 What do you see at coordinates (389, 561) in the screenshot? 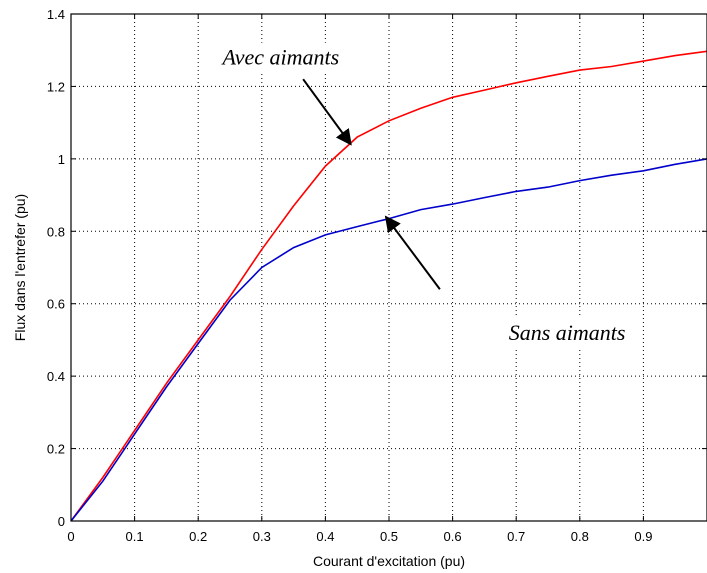
I see `x-axis-label: Courant d'excitation (pu)` at bounding box center [389, 561].